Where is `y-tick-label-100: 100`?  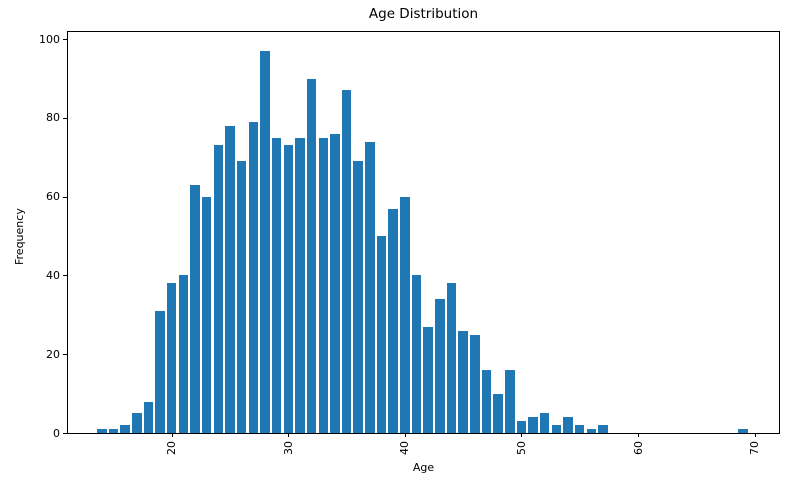
y-tick-label-100: 100 is located at coordinates (49, 39).